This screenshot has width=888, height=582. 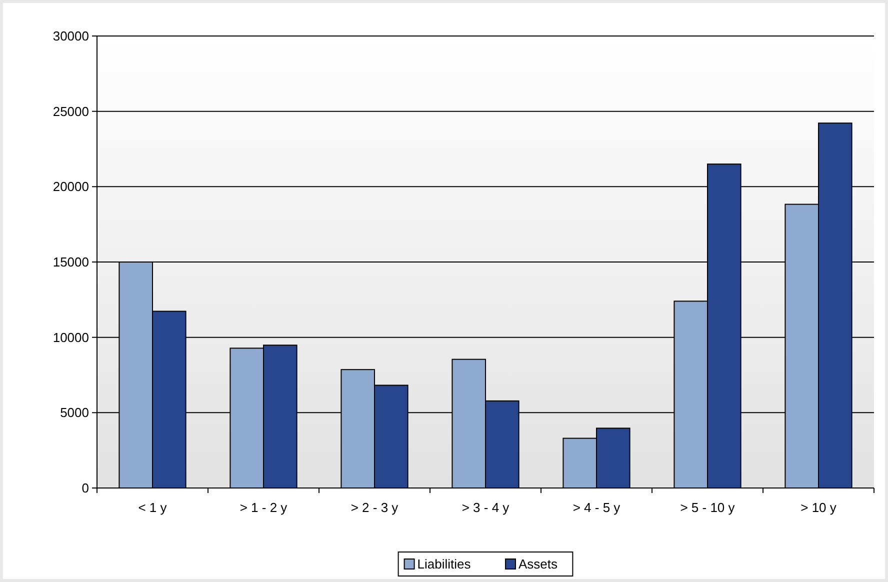 What do you see at coordinates (596, 507) in the screenshot?
I see `x-tick-label: > 4 - 5 y` at bounding box center [596, 507].